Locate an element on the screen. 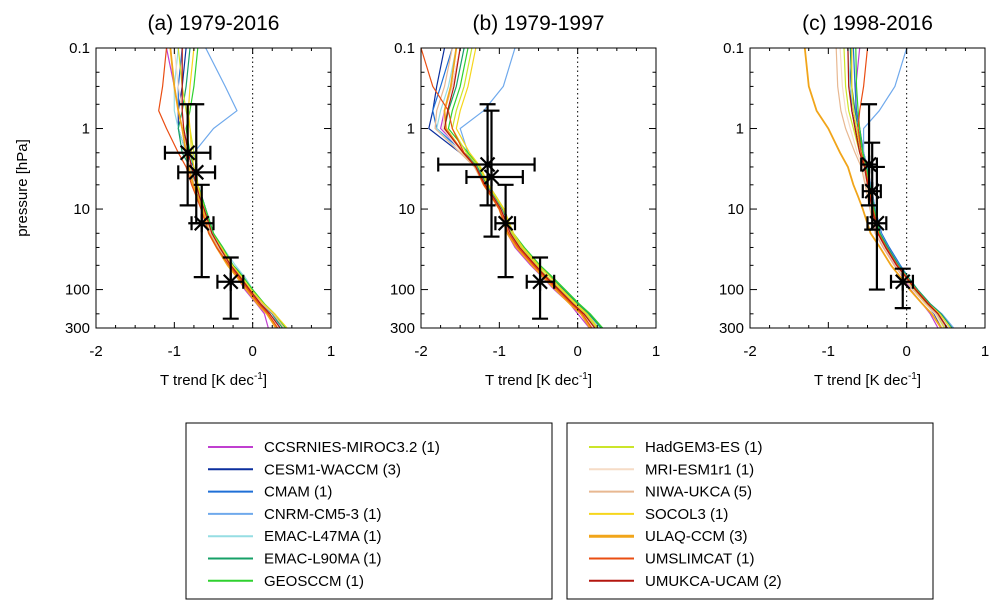 The image size is (992, 606). legend-label: MRI-ESM1r1 (1) is located at coordinates (699, 469).